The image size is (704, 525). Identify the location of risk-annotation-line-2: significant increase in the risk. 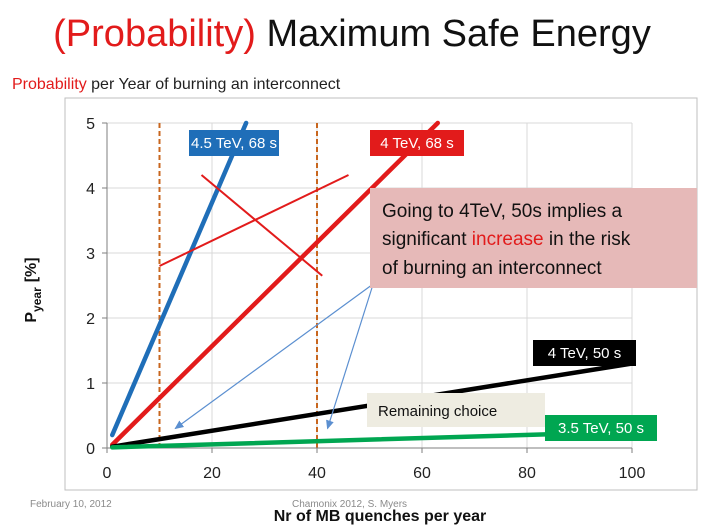
(506, 239).